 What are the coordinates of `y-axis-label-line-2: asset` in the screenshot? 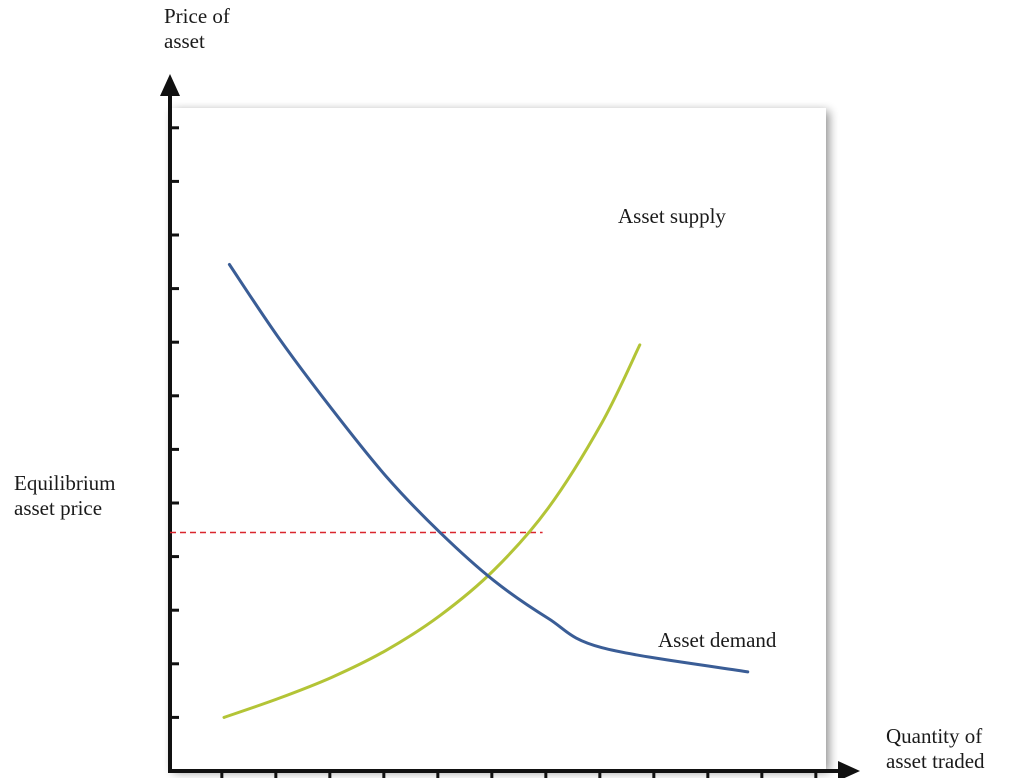 It's located at (184, 41).